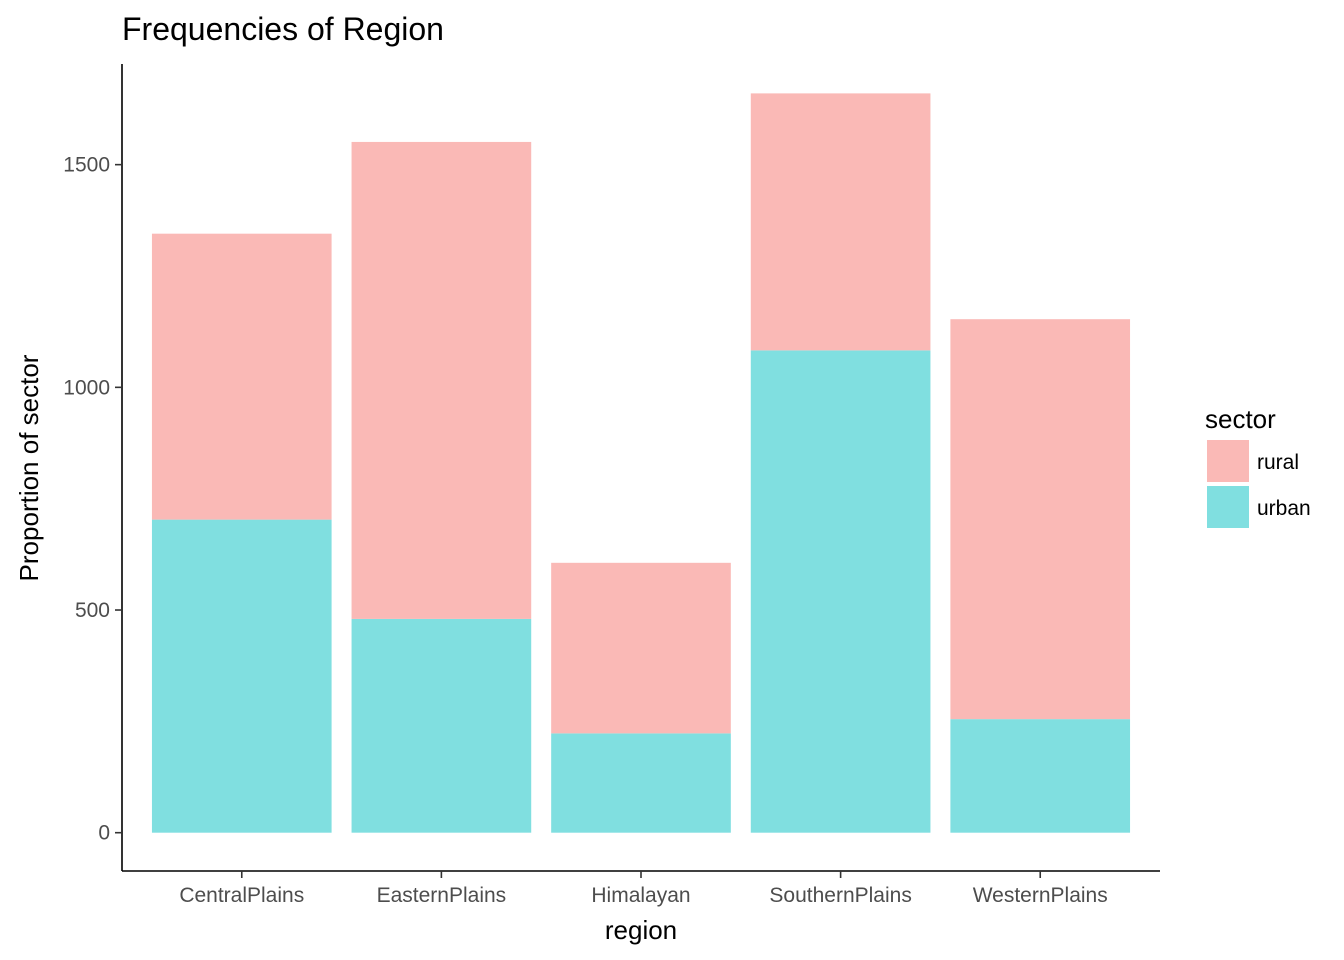  Describe the element at coordinates (640, 895) in the screenshot. I see `x-tick-label-Himalayan: Himalayan` at that location.